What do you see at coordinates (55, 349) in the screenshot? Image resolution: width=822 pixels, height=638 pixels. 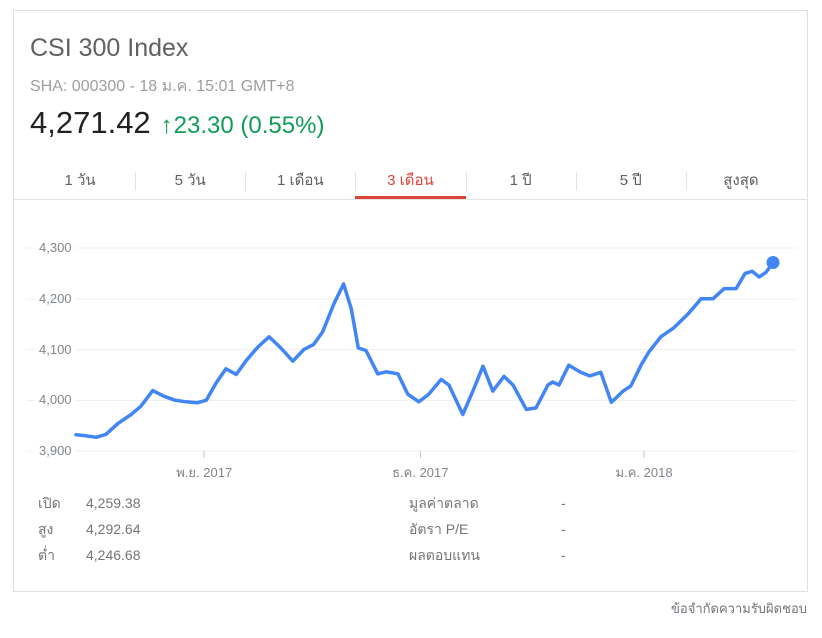 I see `y-axis-label: 4,100` at bounding box center [55, 349].